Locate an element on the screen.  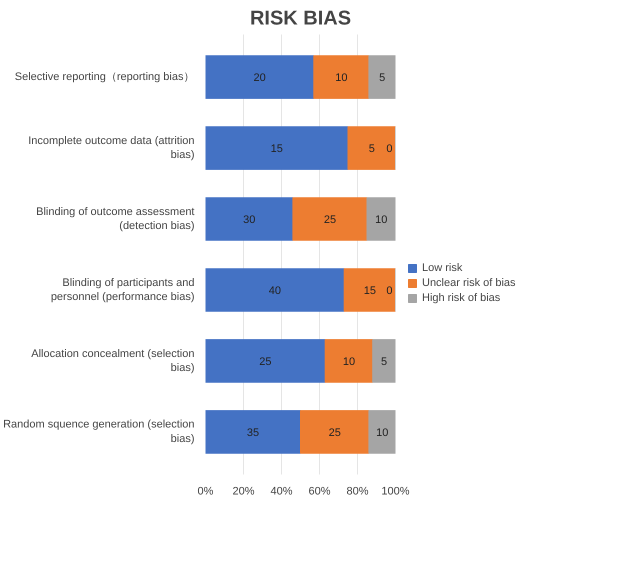
chart-title: RISK BIAS is located at coordinates (301, 19).